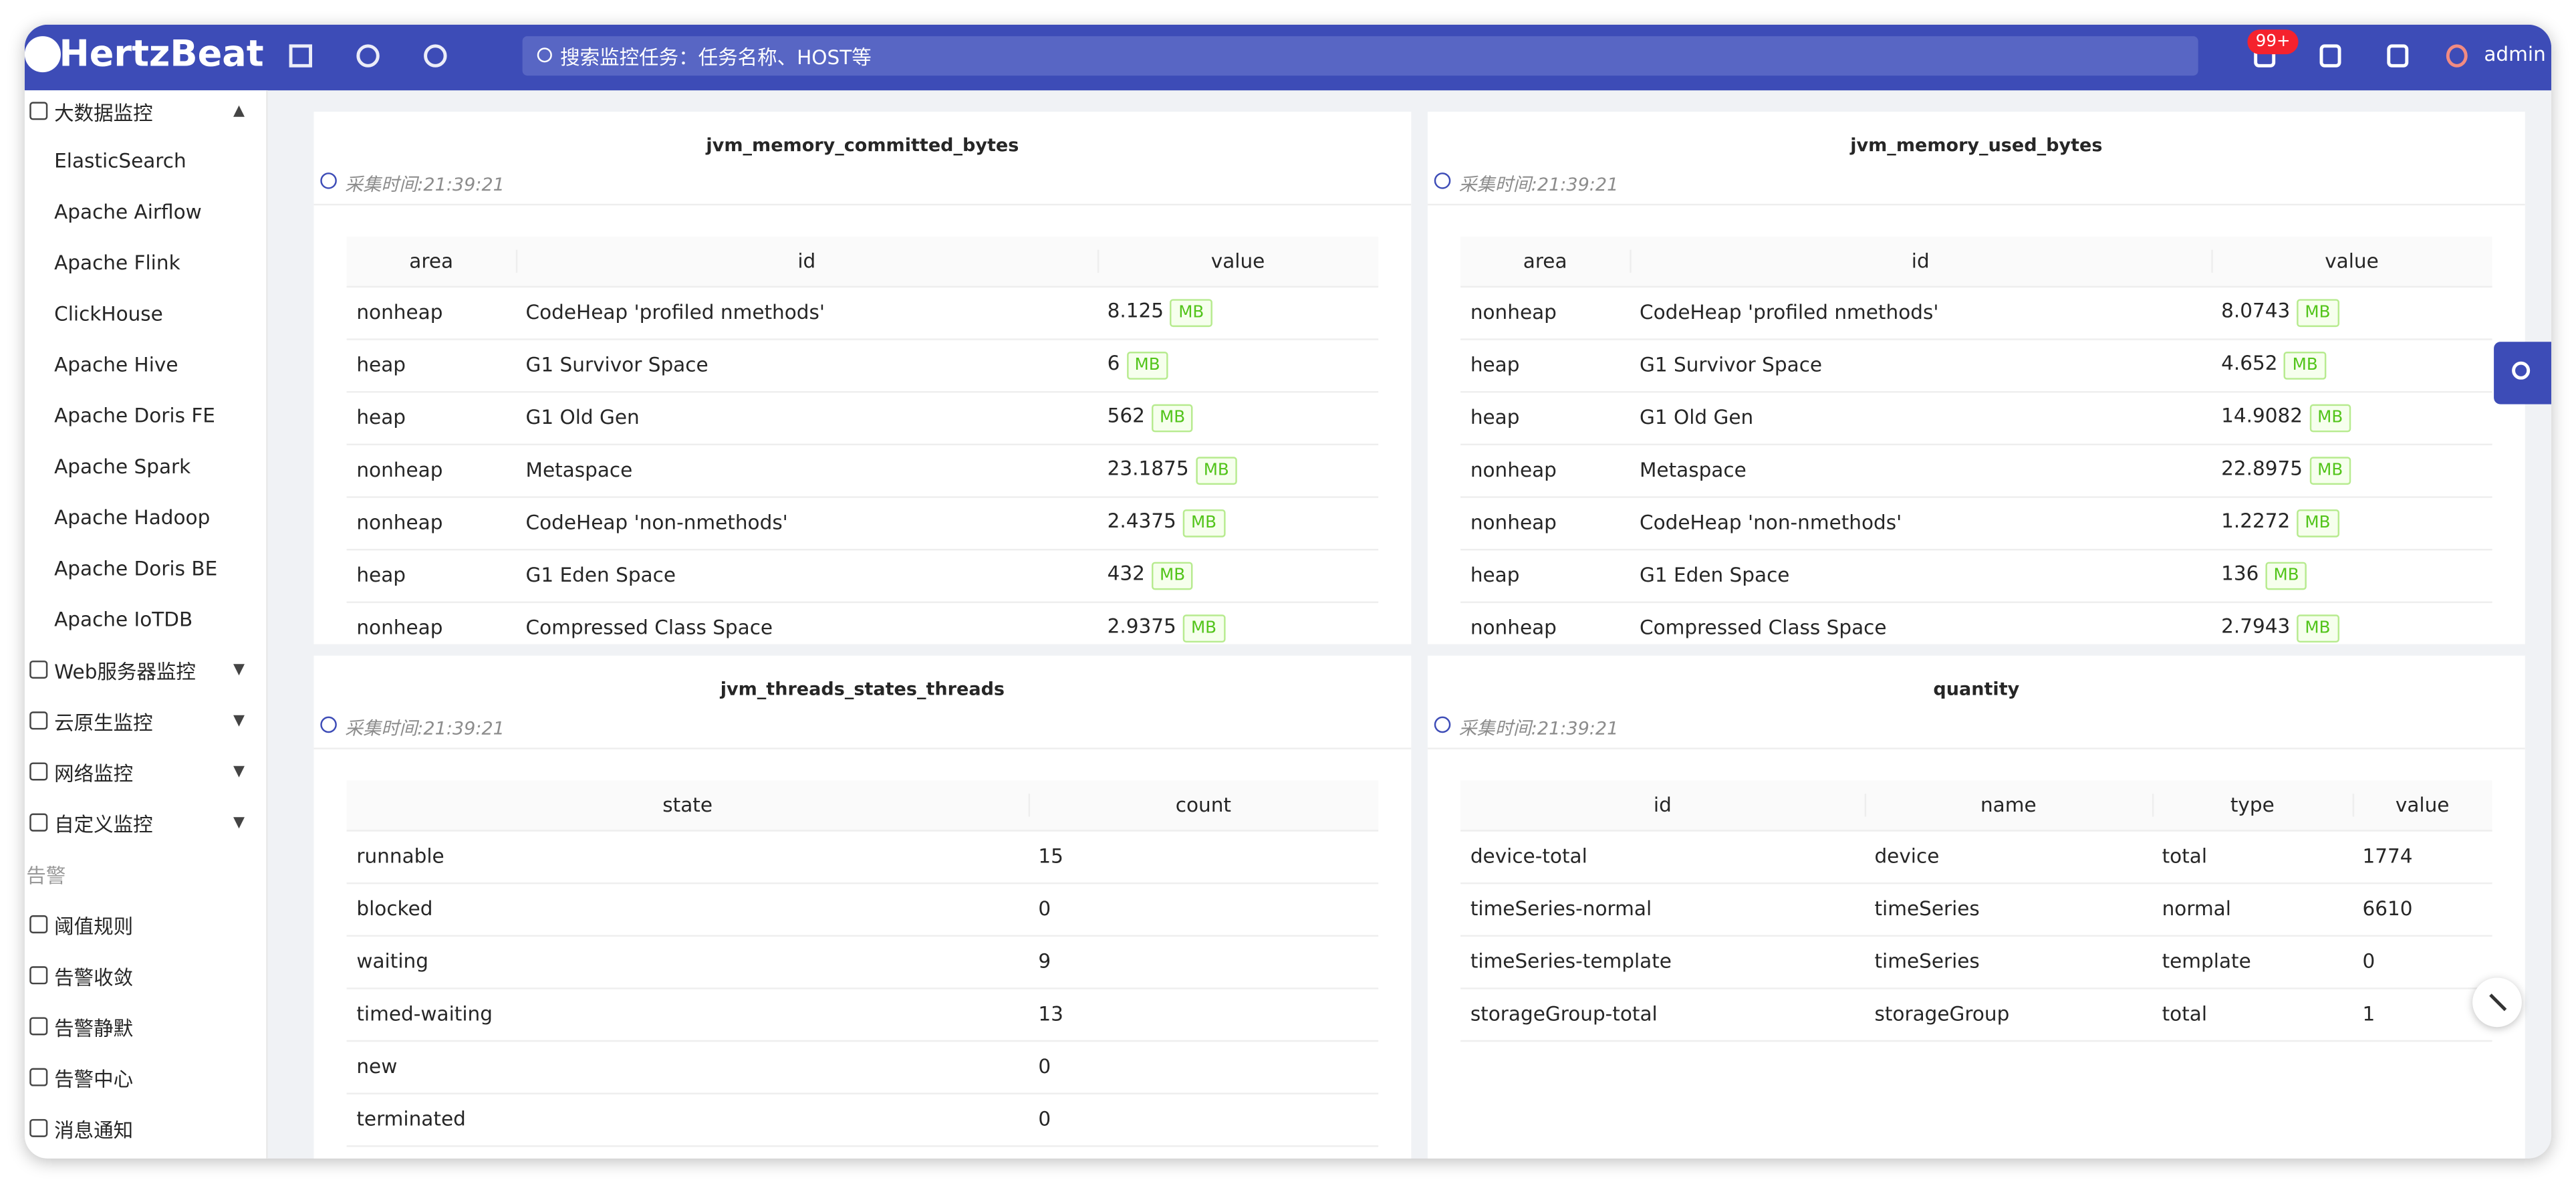  I want to click on table-row: nonheapCodeHeap 'non-nmethods'2.4375MB, so click(863, 524).